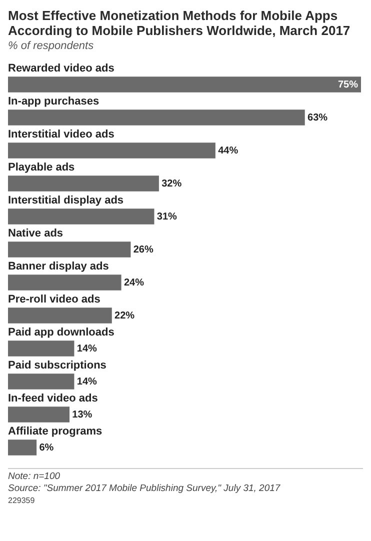 This screenshot has width=371, height=541. What do you see at coordinates (53, 398) in the screenshot?
I see `y-tick-label: In-feed video ads` at bounding box center [53, 398].